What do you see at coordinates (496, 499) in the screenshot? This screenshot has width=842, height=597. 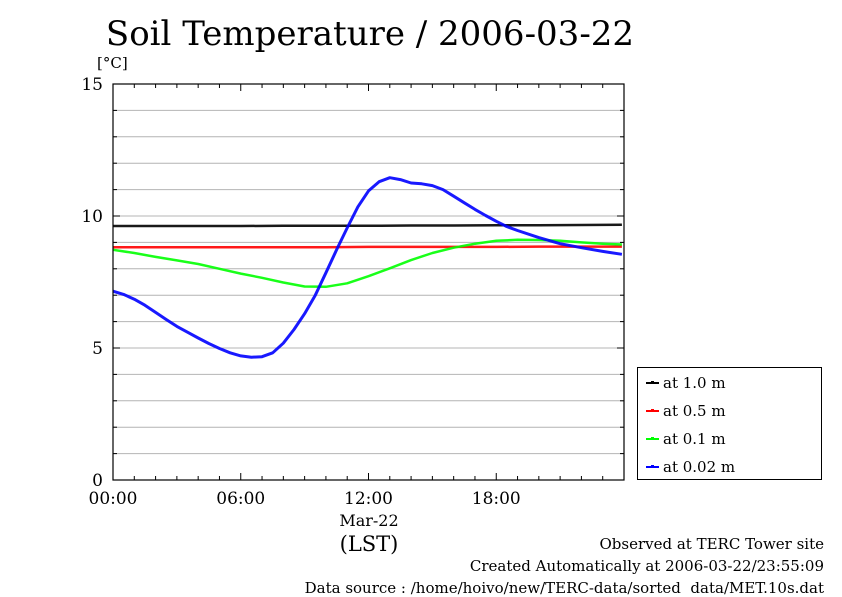 I see `x-tick-label: 18:00` at bounding box center [496, 499].